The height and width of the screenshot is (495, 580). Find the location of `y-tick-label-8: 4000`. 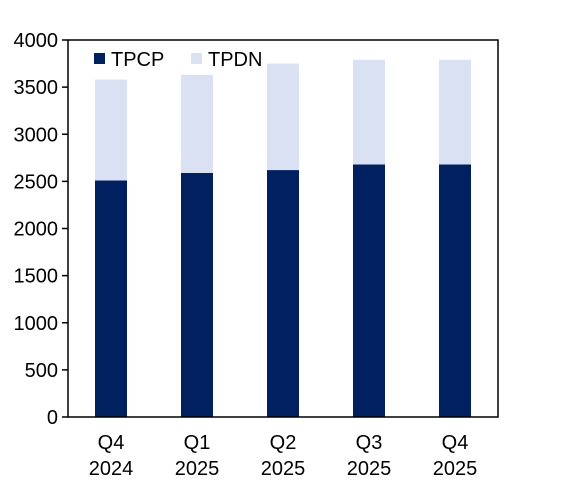

y-tick-label-8: 4000 is located at coordinates (36, 41).